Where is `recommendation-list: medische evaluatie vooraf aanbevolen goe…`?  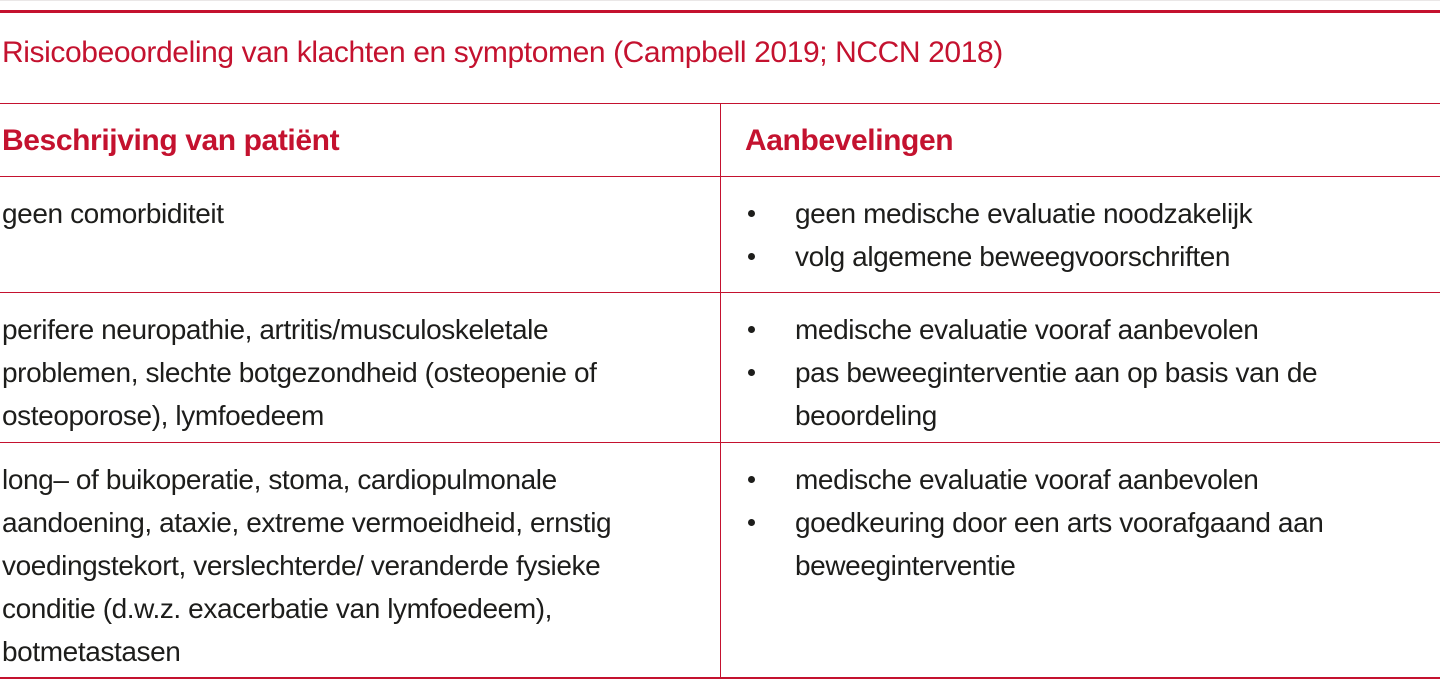 recommendation-list: medische evaluatie vooraf aanbevolen goe… is located at coordinates (1073, 522).